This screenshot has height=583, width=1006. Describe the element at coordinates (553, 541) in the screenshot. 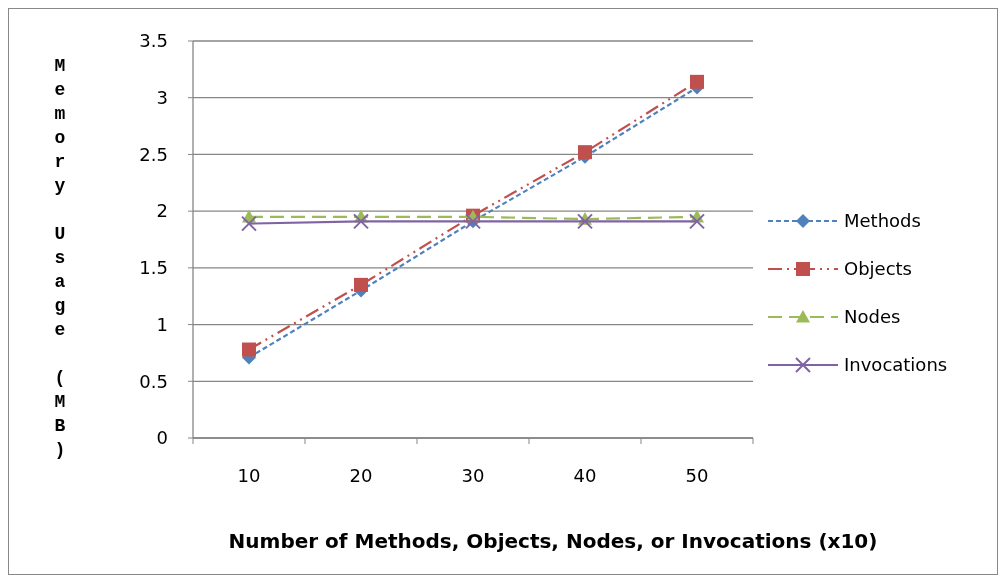

I see `x-axis-title: Number of Methods, Objects, Nodes, or Invocations (x10)` at that location.